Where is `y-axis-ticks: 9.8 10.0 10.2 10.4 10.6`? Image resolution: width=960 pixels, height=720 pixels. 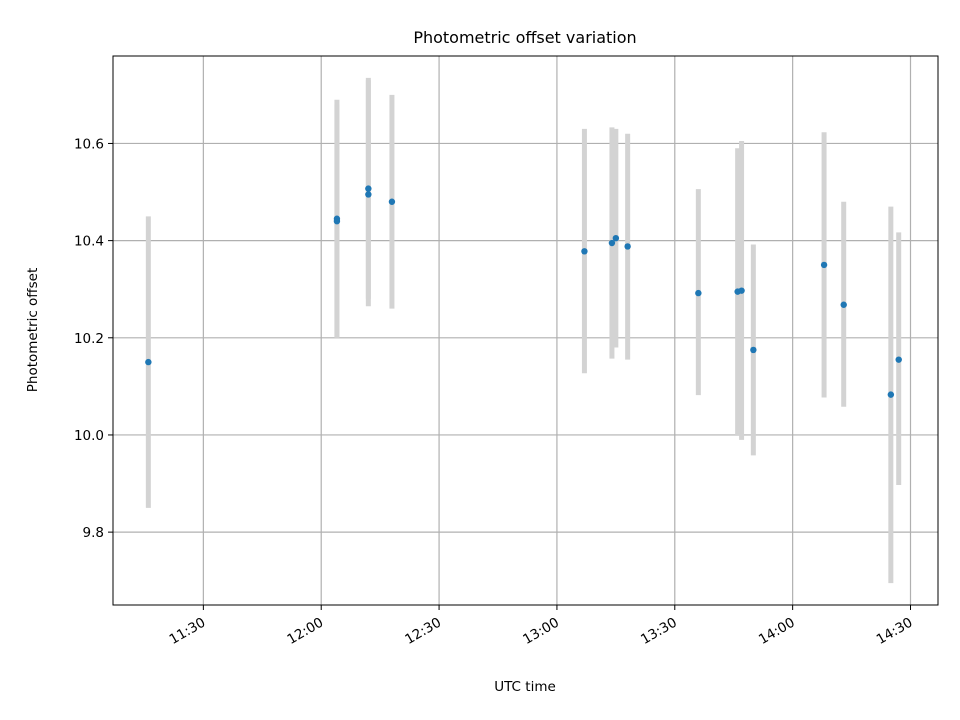
y-axis-ticks: 9.8 10.0 10.2 10.4 10.6 is located at coordinates (93, 338).